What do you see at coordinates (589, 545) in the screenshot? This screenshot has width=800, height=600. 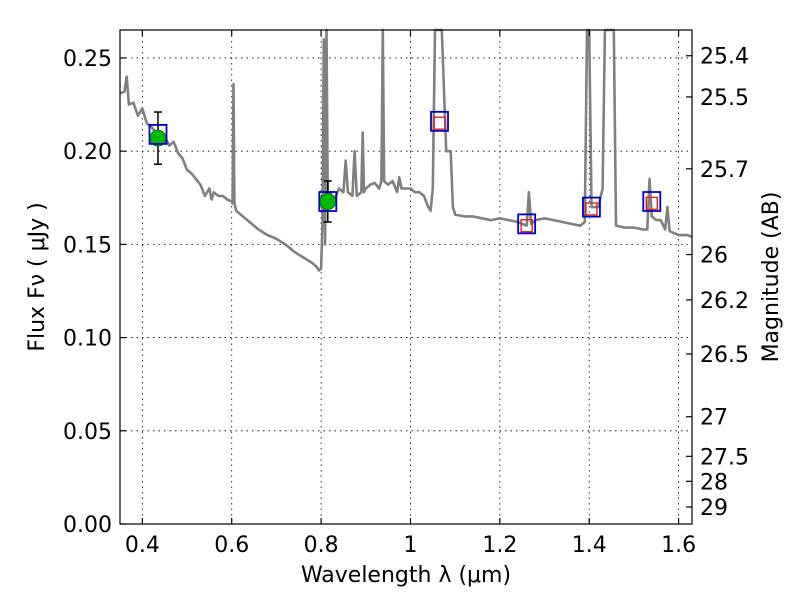 I see `x-tick-label: 1.4` at bounding box center [589, 545].